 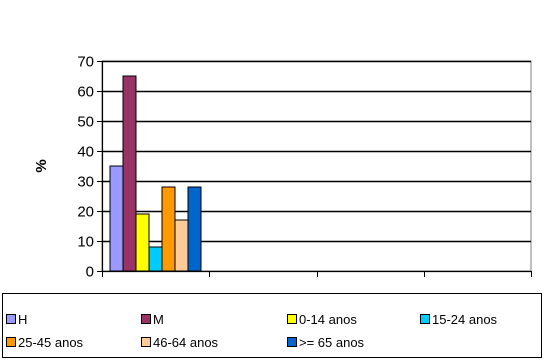 I want to click on y-tick-label: 60, so click(x=85, y=92).